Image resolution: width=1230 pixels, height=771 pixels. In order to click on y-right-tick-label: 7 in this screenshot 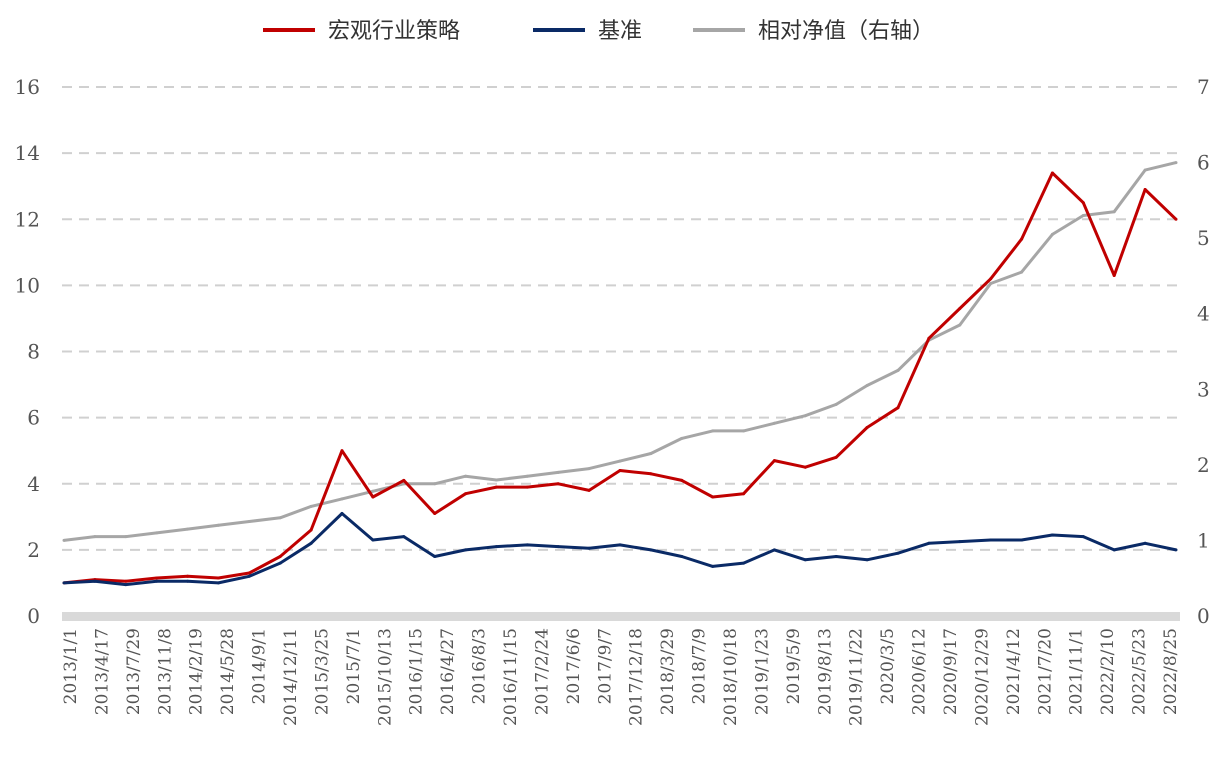, I will do `click(1203, 87)`.